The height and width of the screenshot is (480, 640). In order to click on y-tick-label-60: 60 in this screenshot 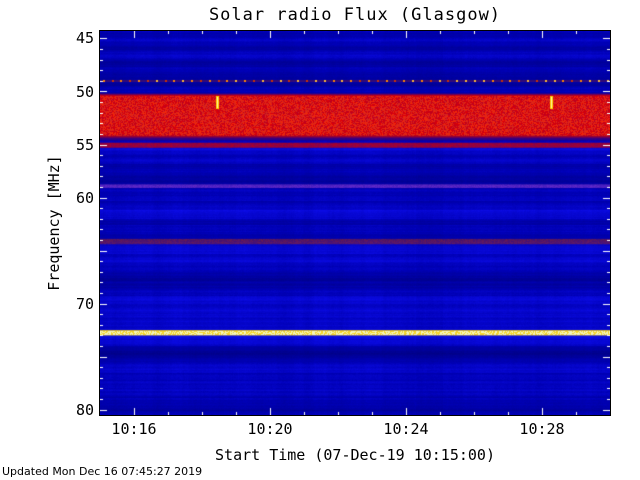, I will do `click(84, 198)`.